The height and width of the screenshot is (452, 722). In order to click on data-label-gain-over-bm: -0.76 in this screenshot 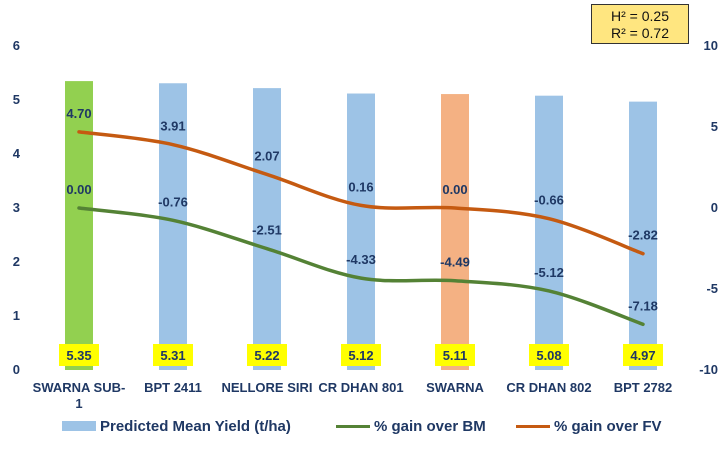, I will do `click(173, 201)`.